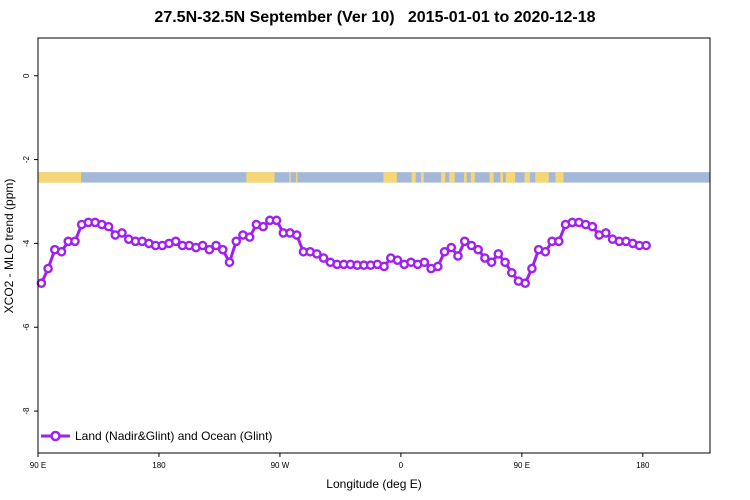 Image resolution: width=750 pixels, height=500 pixels. I want to click on y-axis: 0 -2 -4 -6 -8, so click(30, 244).